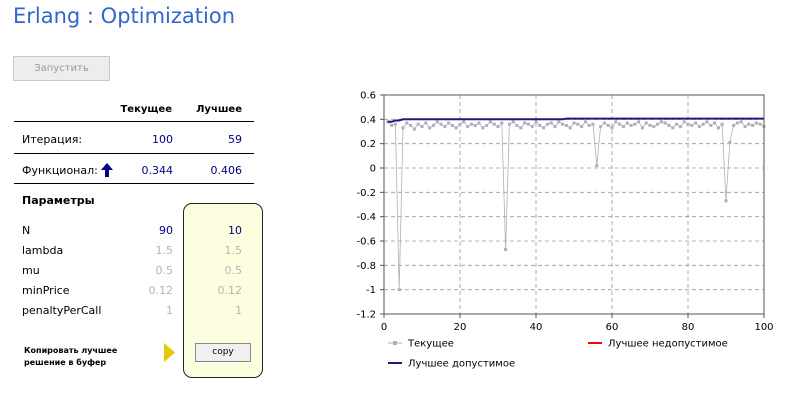  Describe the element at coordinates (61, 68) in the screenshot. I see `run-button: Запустить` at that location.